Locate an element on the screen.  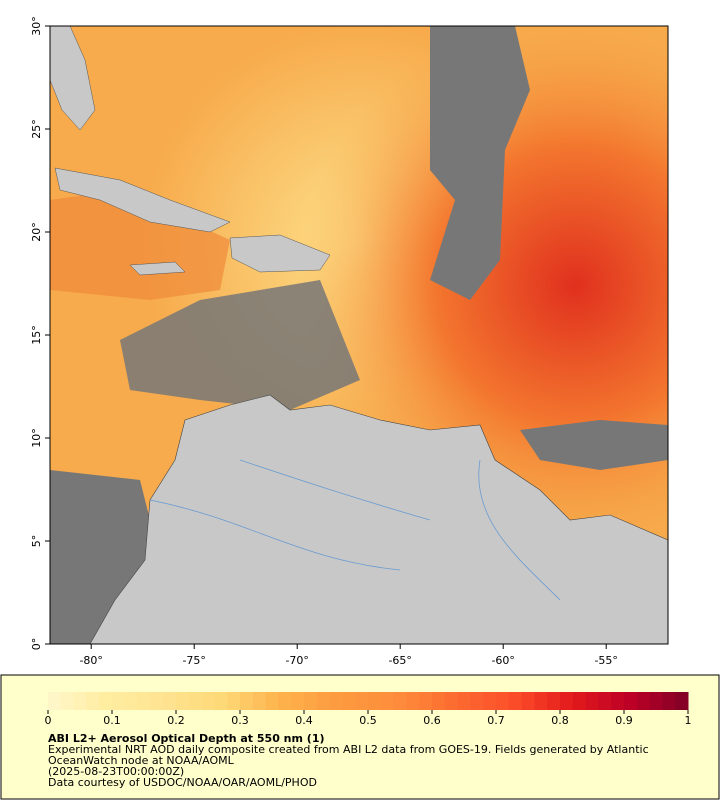
colorbar-tick-label: 0.7 is located at coordinates (496, 720).